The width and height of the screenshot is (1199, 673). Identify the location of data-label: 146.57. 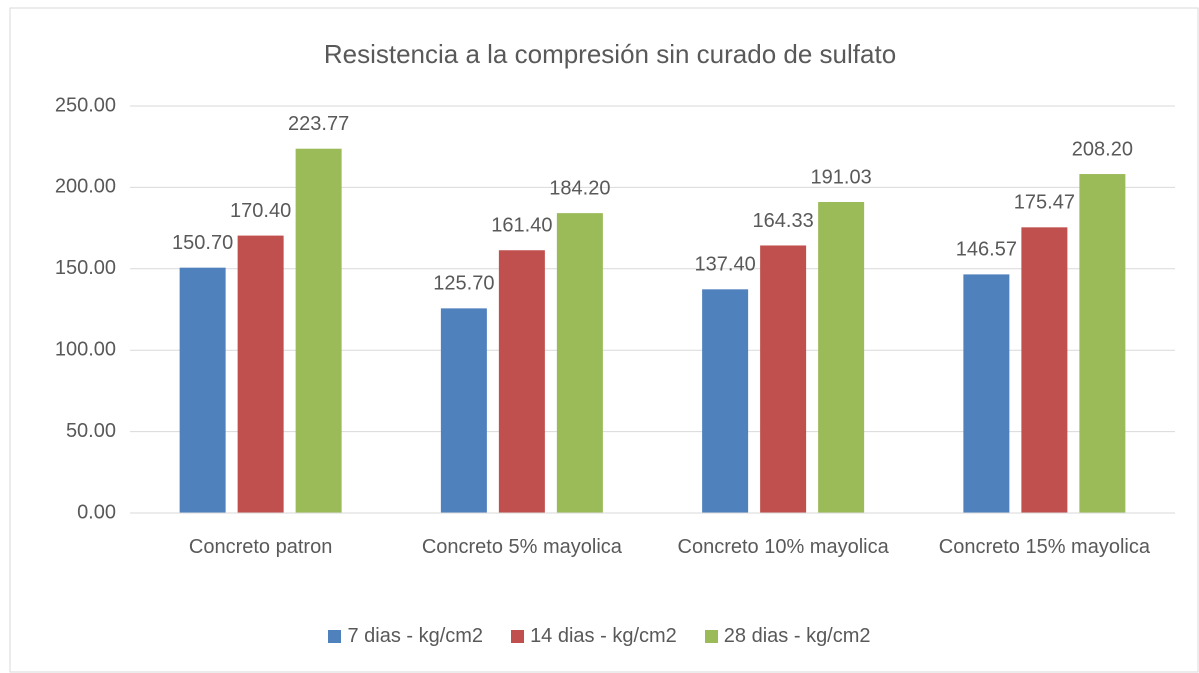
(986, 250).